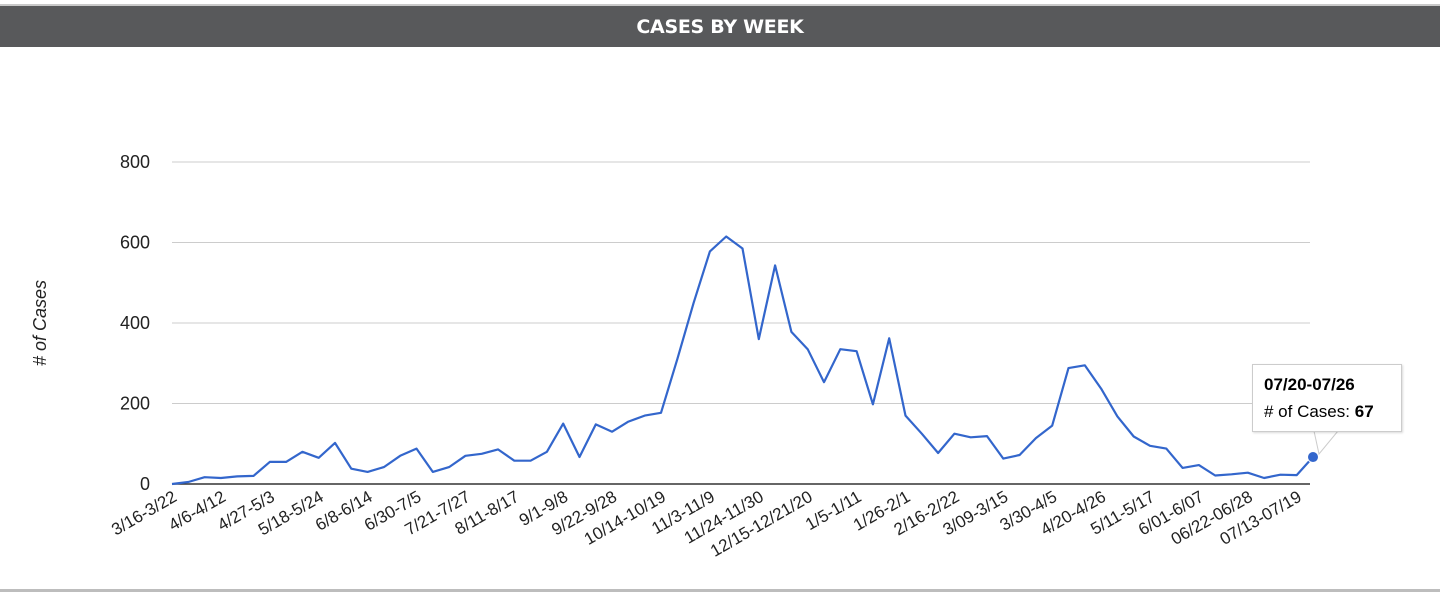 The image size is (1440, 592). I want to click on chart-header: CASES BY WEEK, so click(720, 25).